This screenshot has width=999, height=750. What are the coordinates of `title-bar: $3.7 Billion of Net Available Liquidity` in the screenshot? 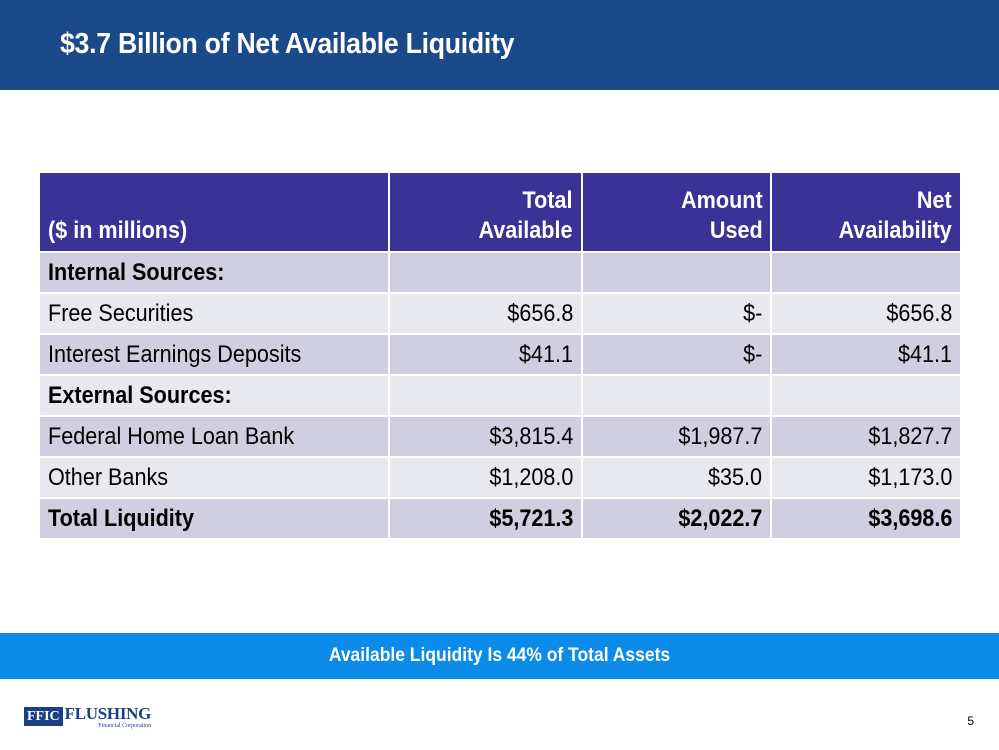 It's located at (499, 45).